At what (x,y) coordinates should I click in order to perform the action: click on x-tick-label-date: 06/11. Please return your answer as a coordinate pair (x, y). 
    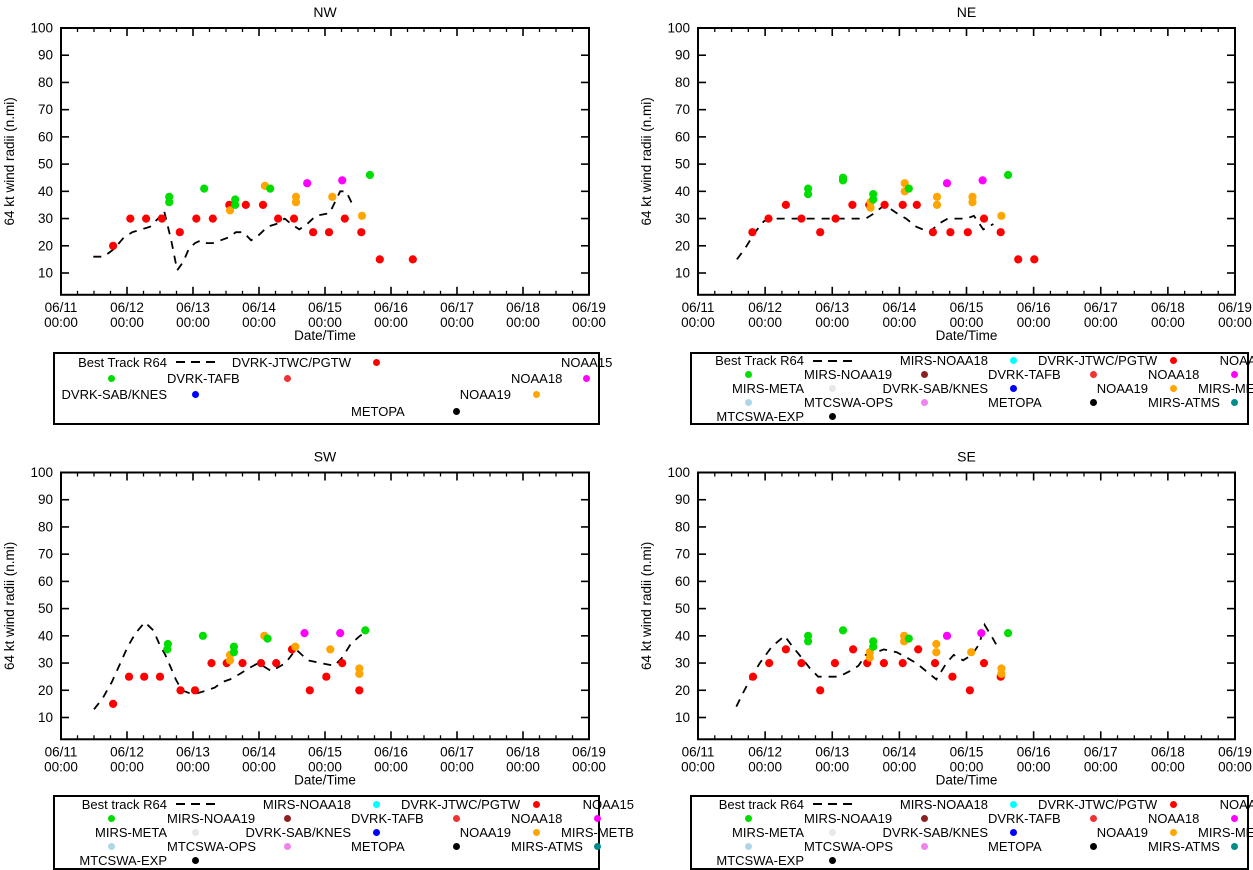
    Looking at the image, I should click on (61, 751).